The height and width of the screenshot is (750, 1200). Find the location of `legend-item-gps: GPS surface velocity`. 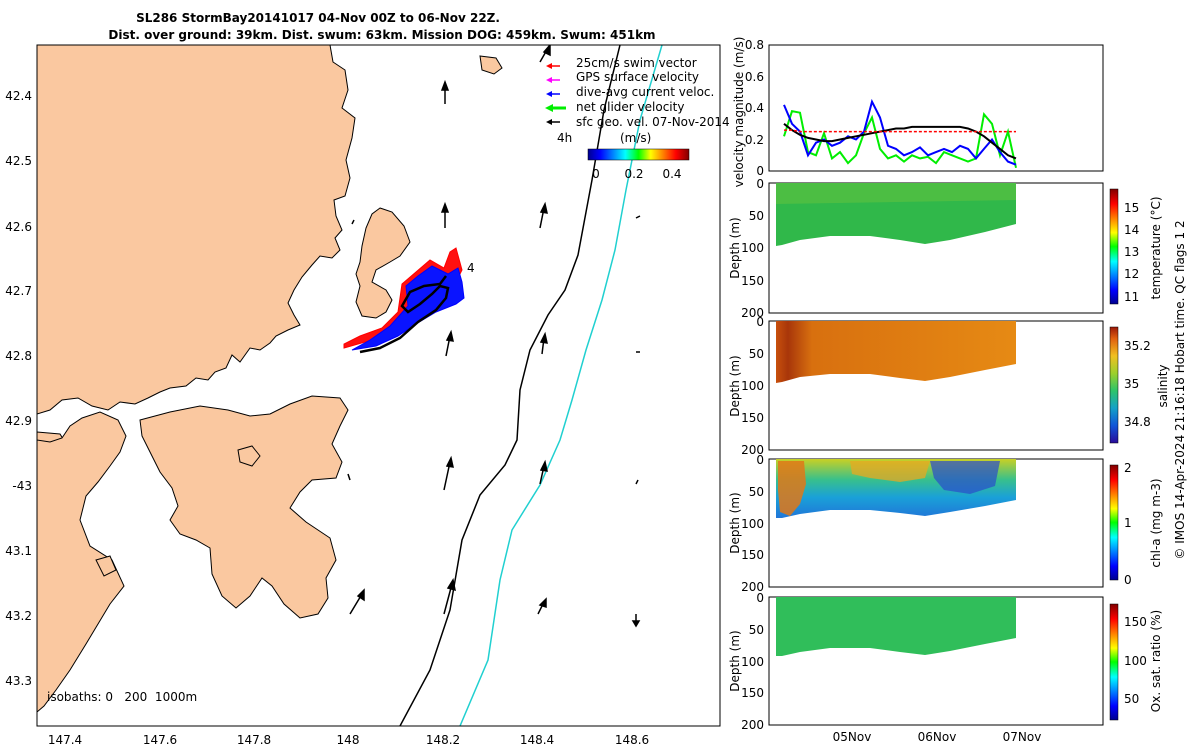

legend-item-gps: GPS surface velocity is located at coordinates (622, 77).